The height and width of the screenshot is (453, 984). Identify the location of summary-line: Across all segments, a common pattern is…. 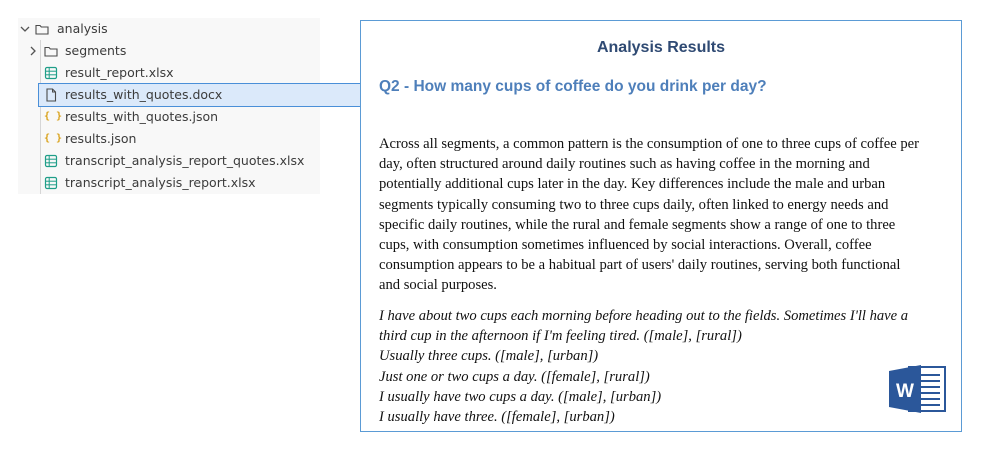
(649, 144).